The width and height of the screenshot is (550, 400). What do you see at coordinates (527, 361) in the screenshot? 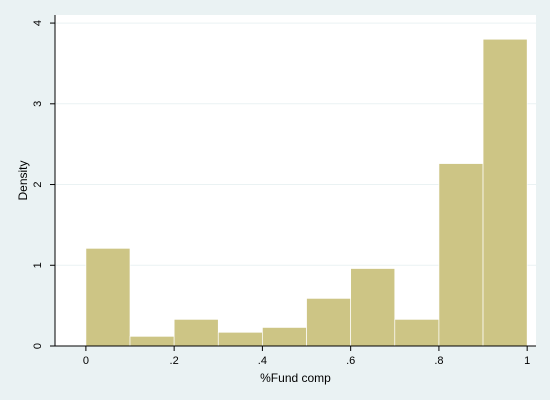
I see `x-tick-label: 1` at bounding box center [527, 361].